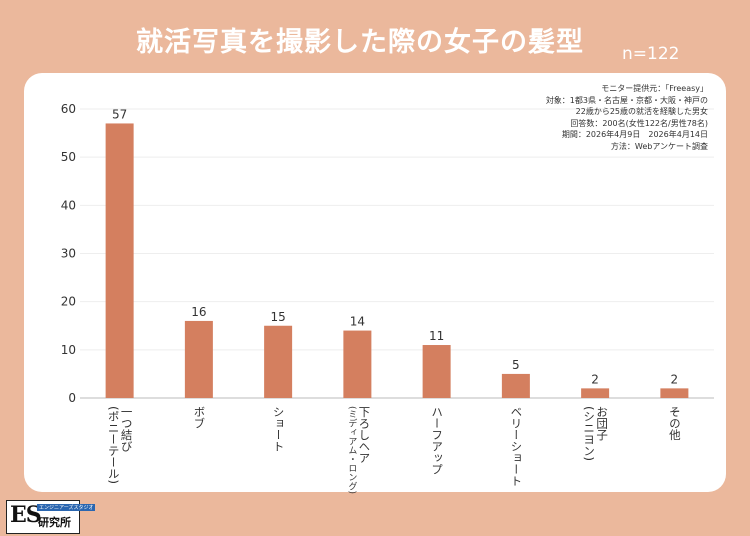 The width and height of the screenshot is (750, 536). I want to click on logo-name: 研究所, so click(54, 522).